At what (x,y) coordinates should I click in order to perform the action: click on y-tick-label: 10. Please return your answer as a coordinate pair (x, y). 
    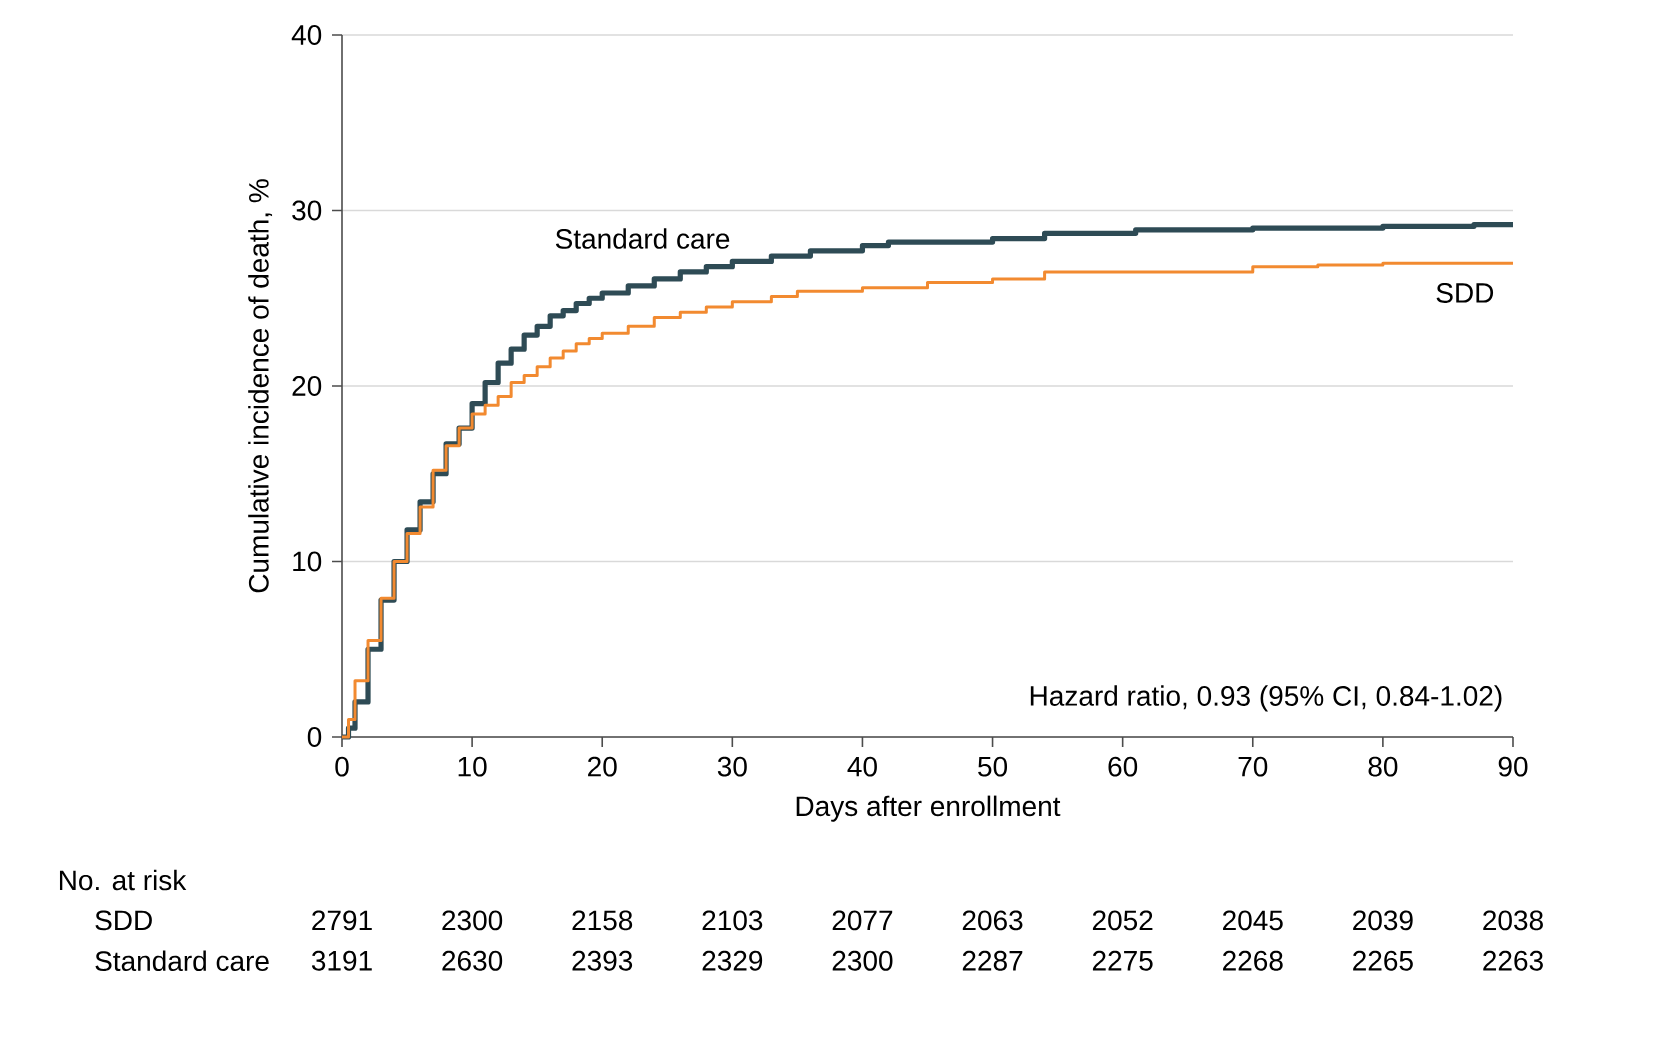
    Looking at the image, I should click on (307, 561).